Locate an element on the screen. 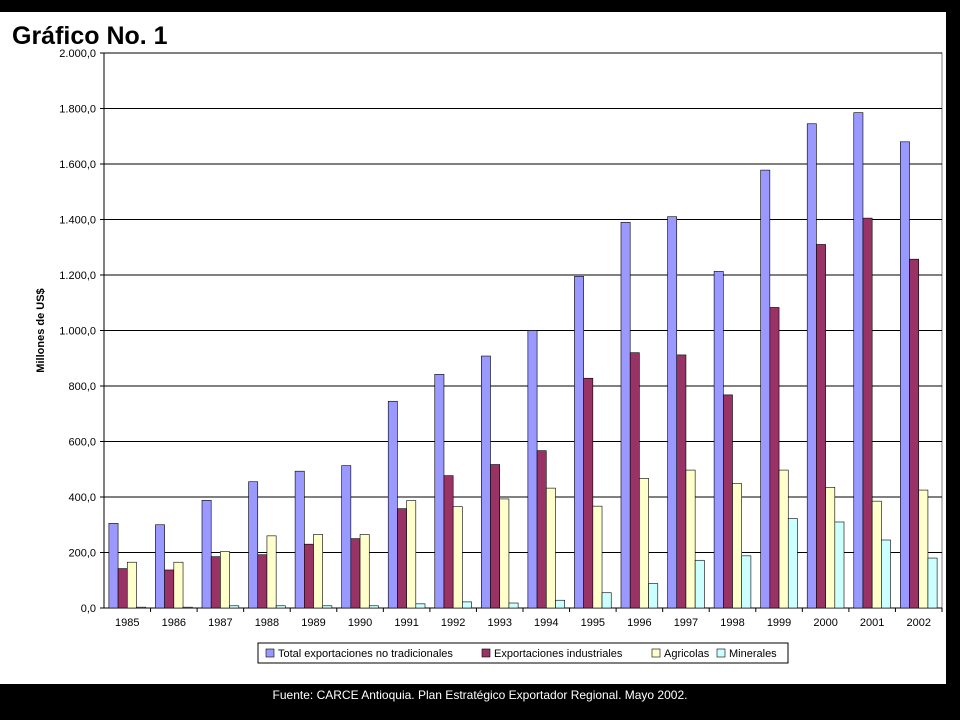  x-tick-label: 2002 is located at coordinates (918, 623).